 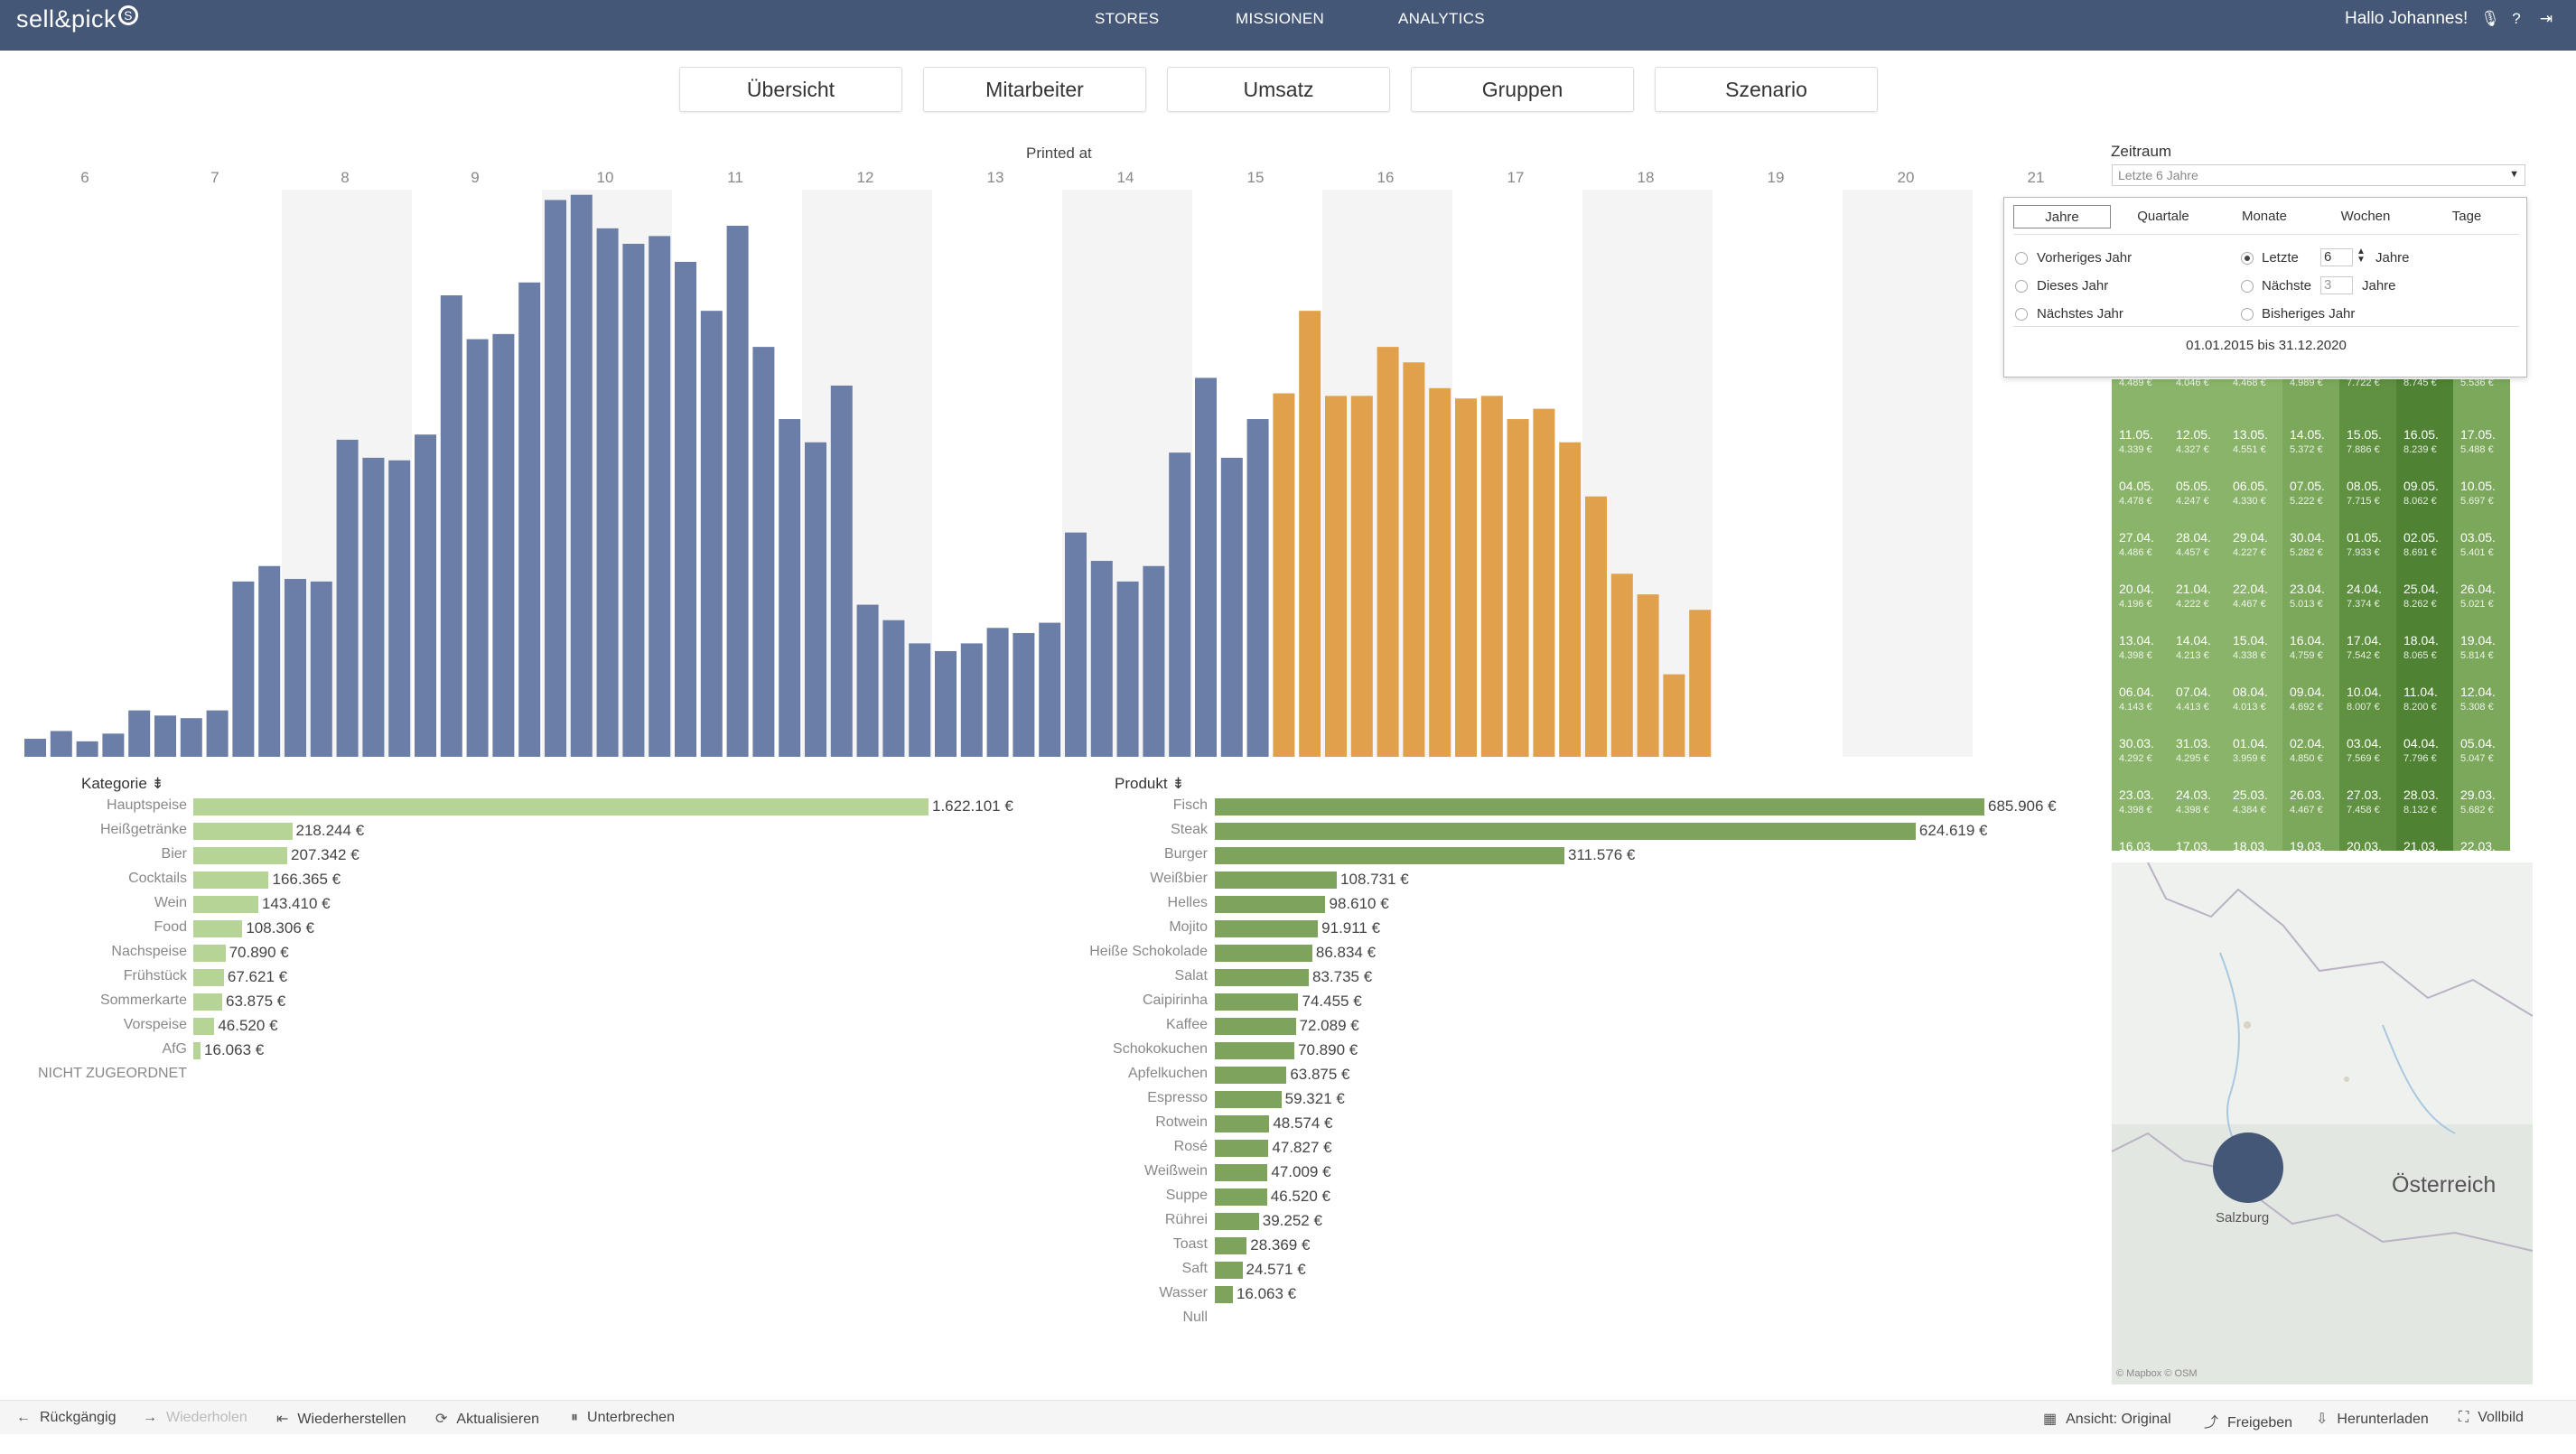 What do you see at coordinates (2424, 552) in the screenshot?
I see `heatmap-cell: 02.05. 8.691 €` at bounding box center [2424, 552].